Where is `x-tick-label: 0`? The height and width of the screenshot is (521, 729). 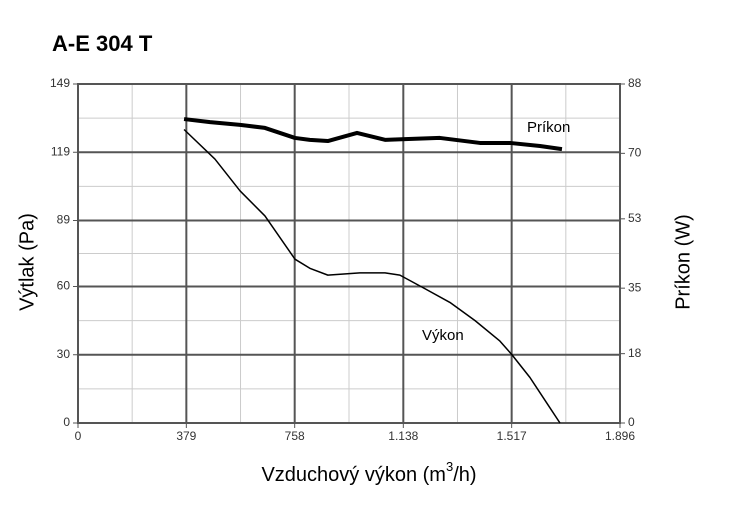
x-tick-label: 0 is located at coordinates (78, 436).